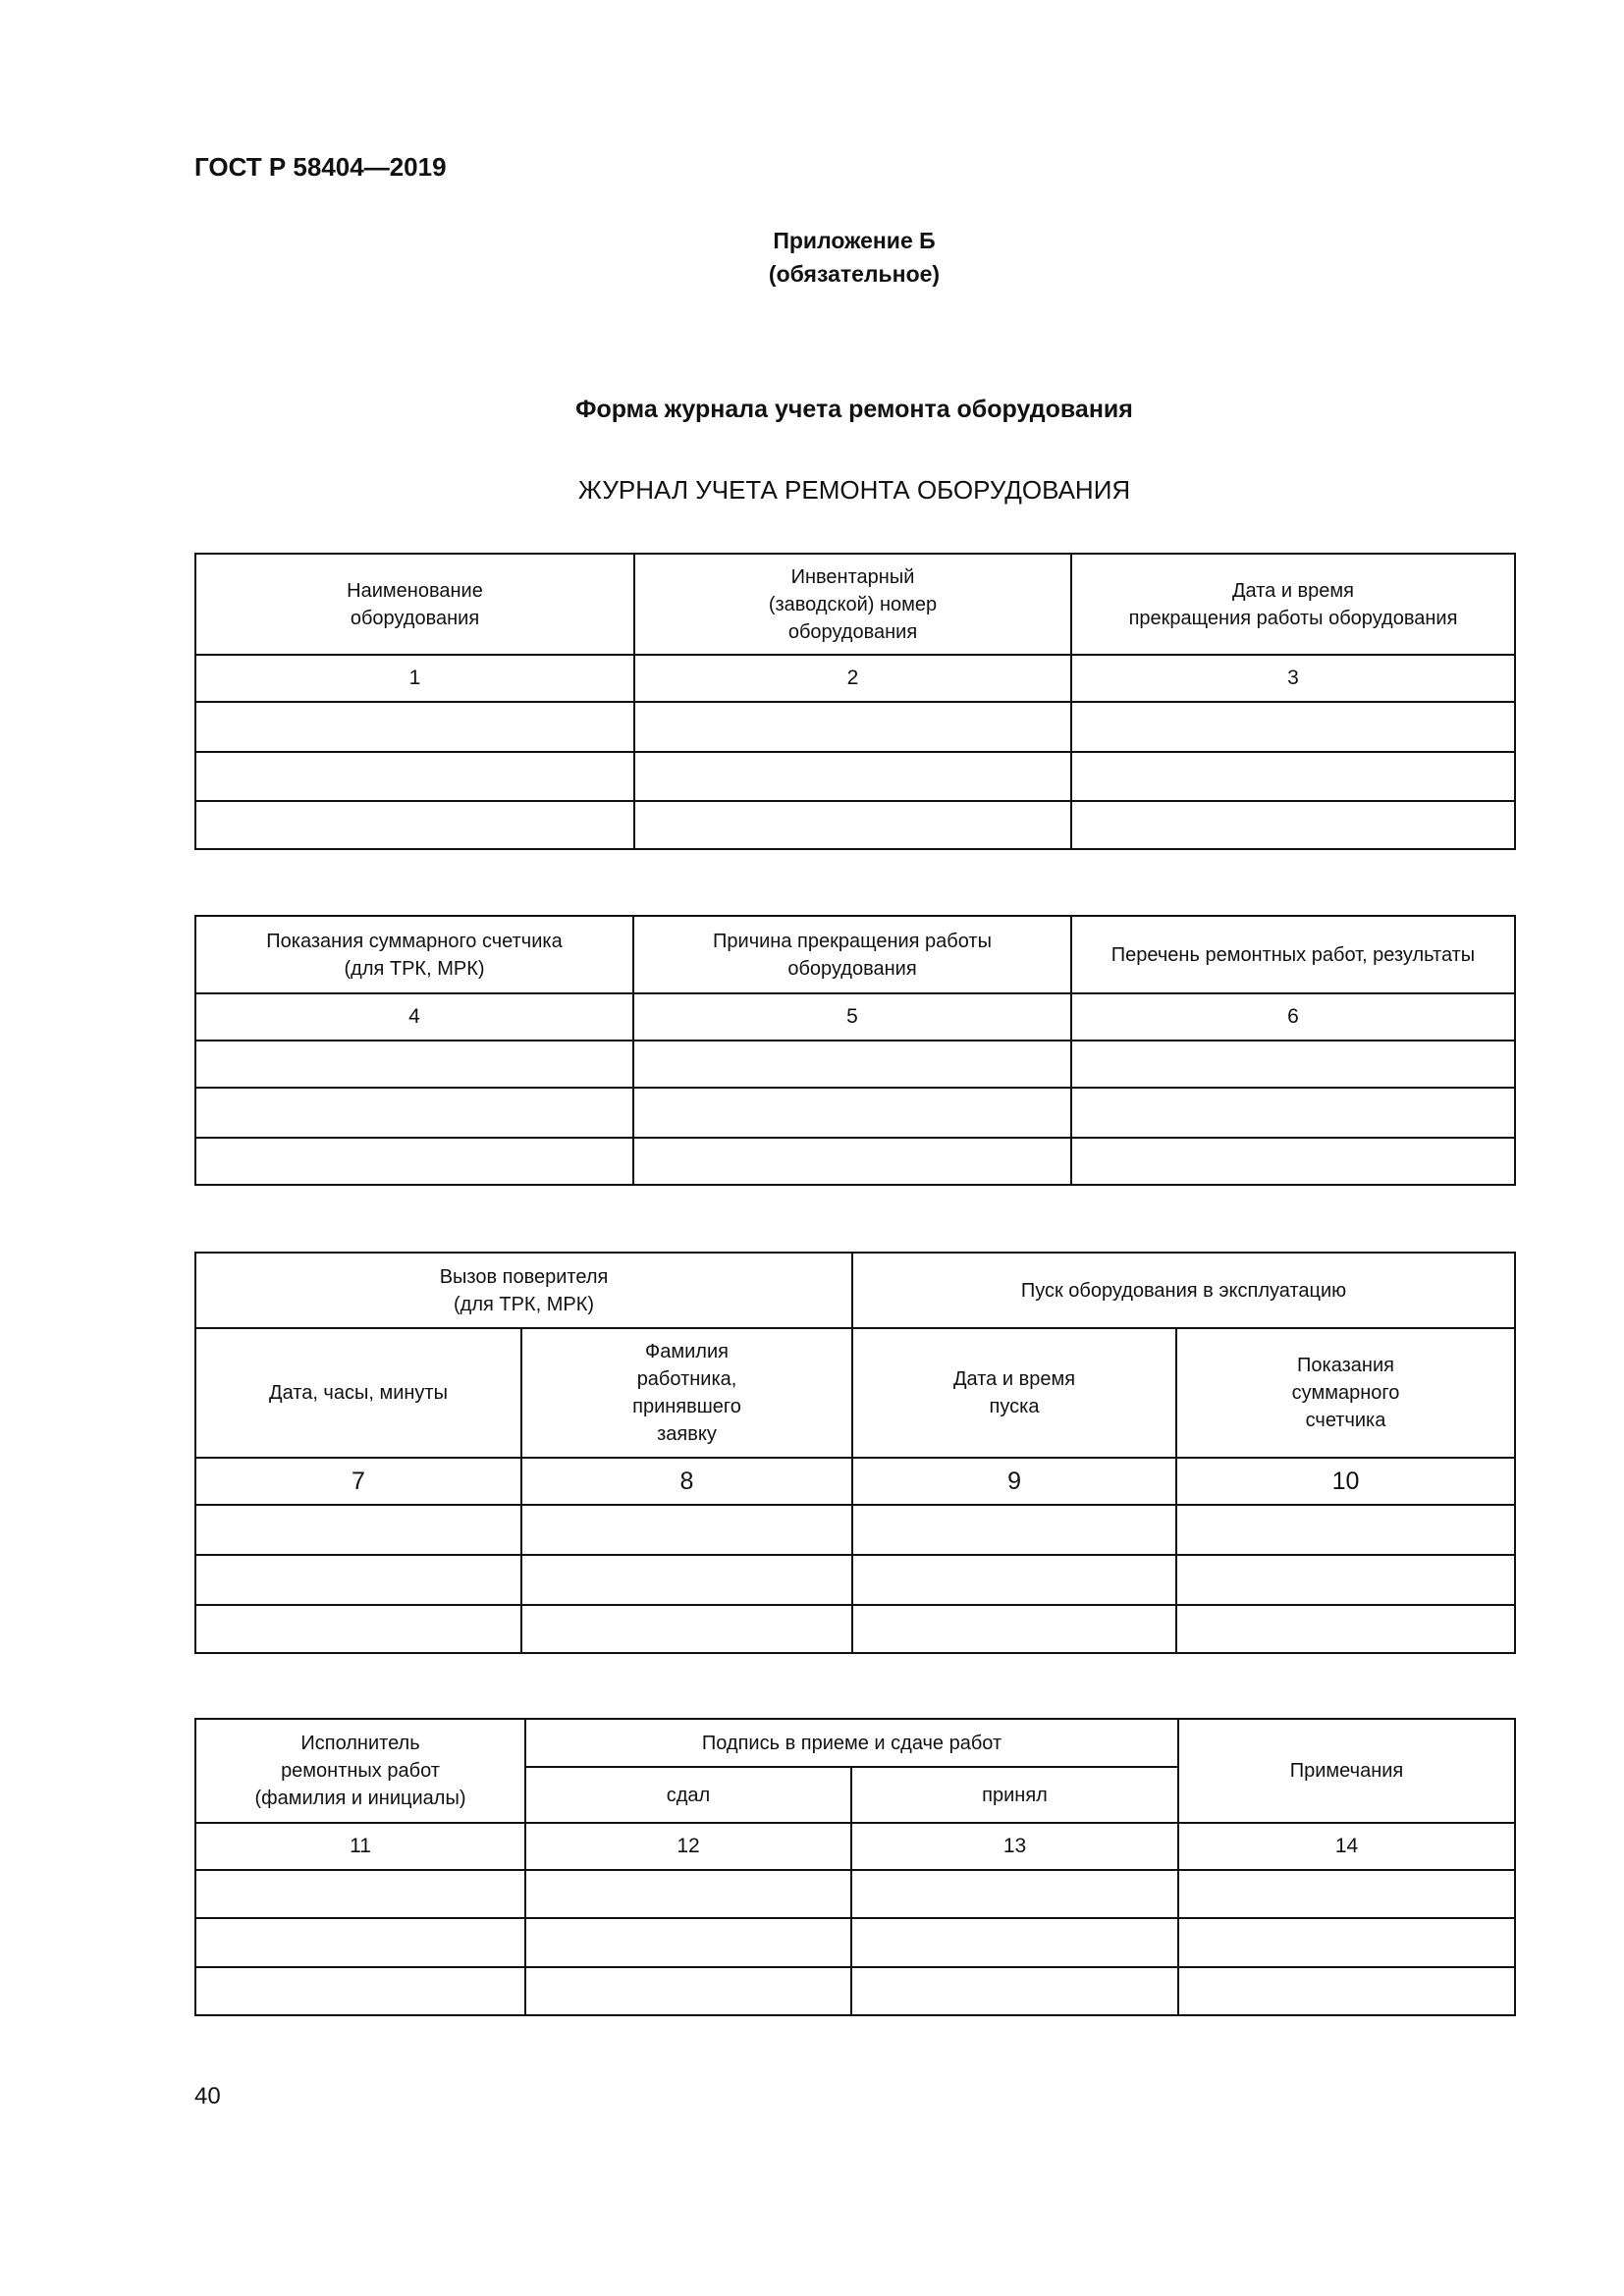 This screenshot has height=2296, width=1624. What do you see at coordinates (854, 409) in the screenshot?
I see `form-title: Форма журнала учета ремонта оборудования` at bounding box center [854, 409].